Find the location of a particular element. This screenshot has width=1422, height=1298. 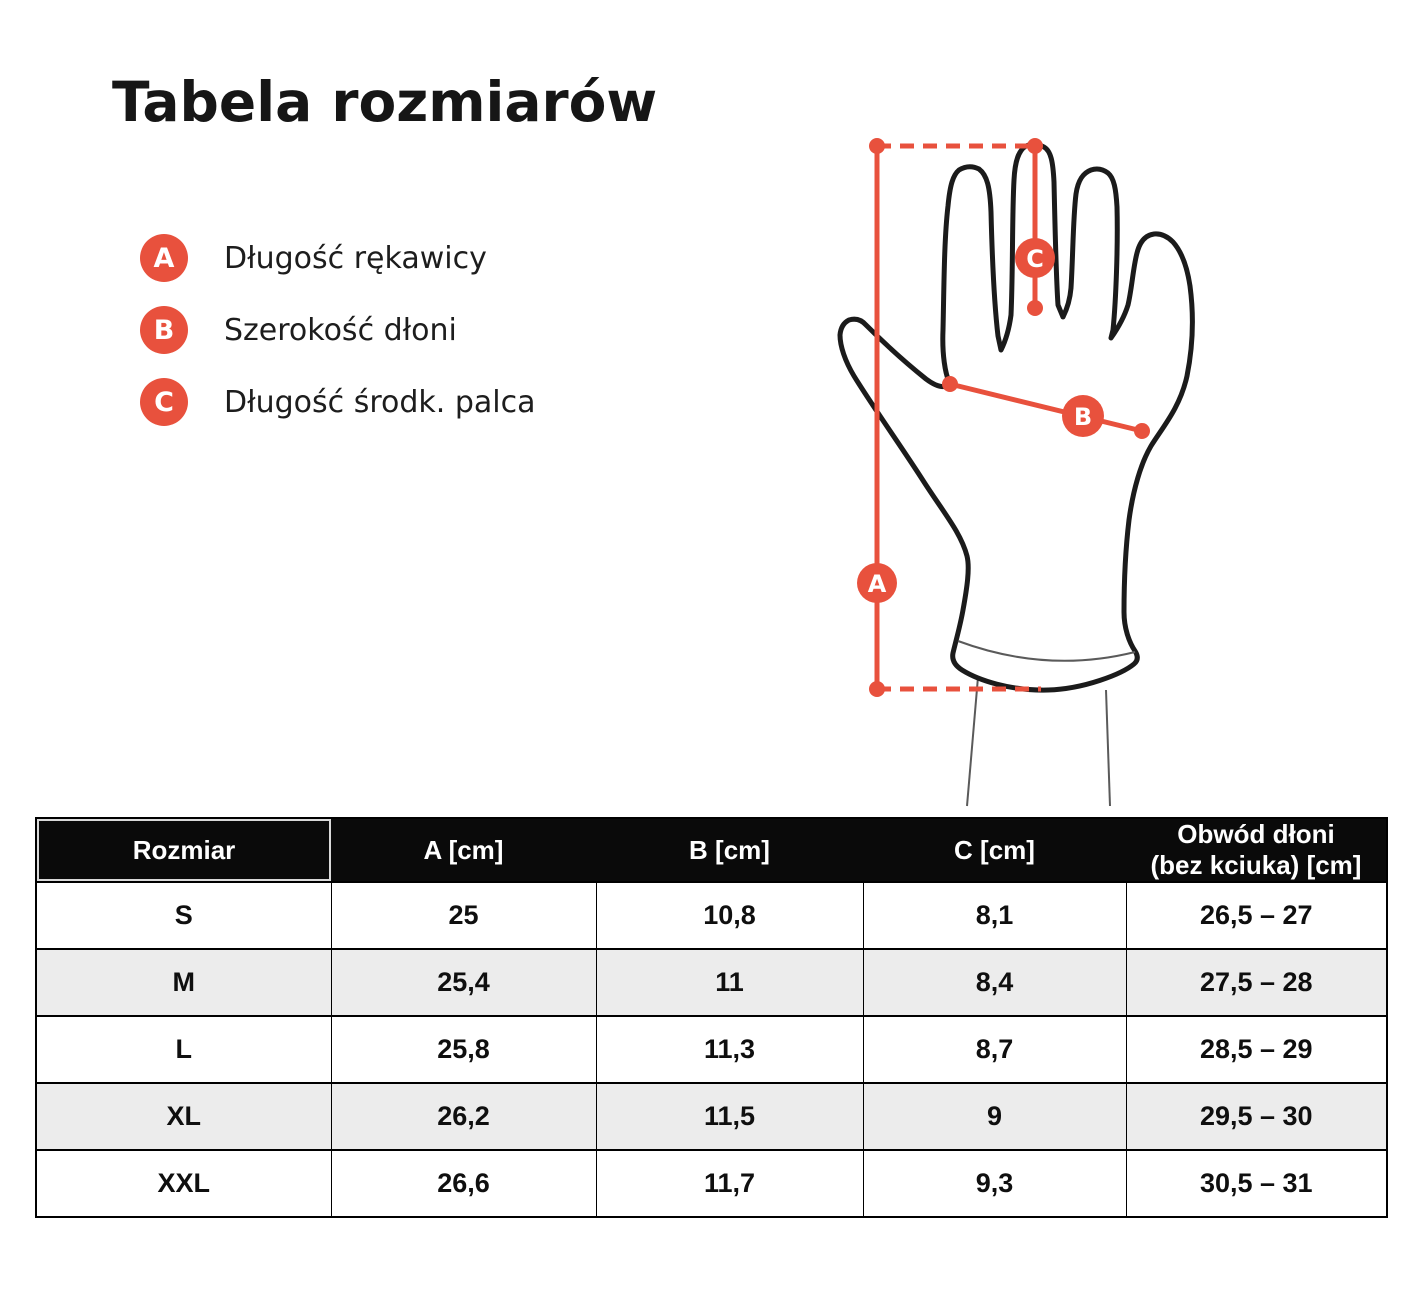

value-b: 11,3 is located at coordinates (729, 1049).